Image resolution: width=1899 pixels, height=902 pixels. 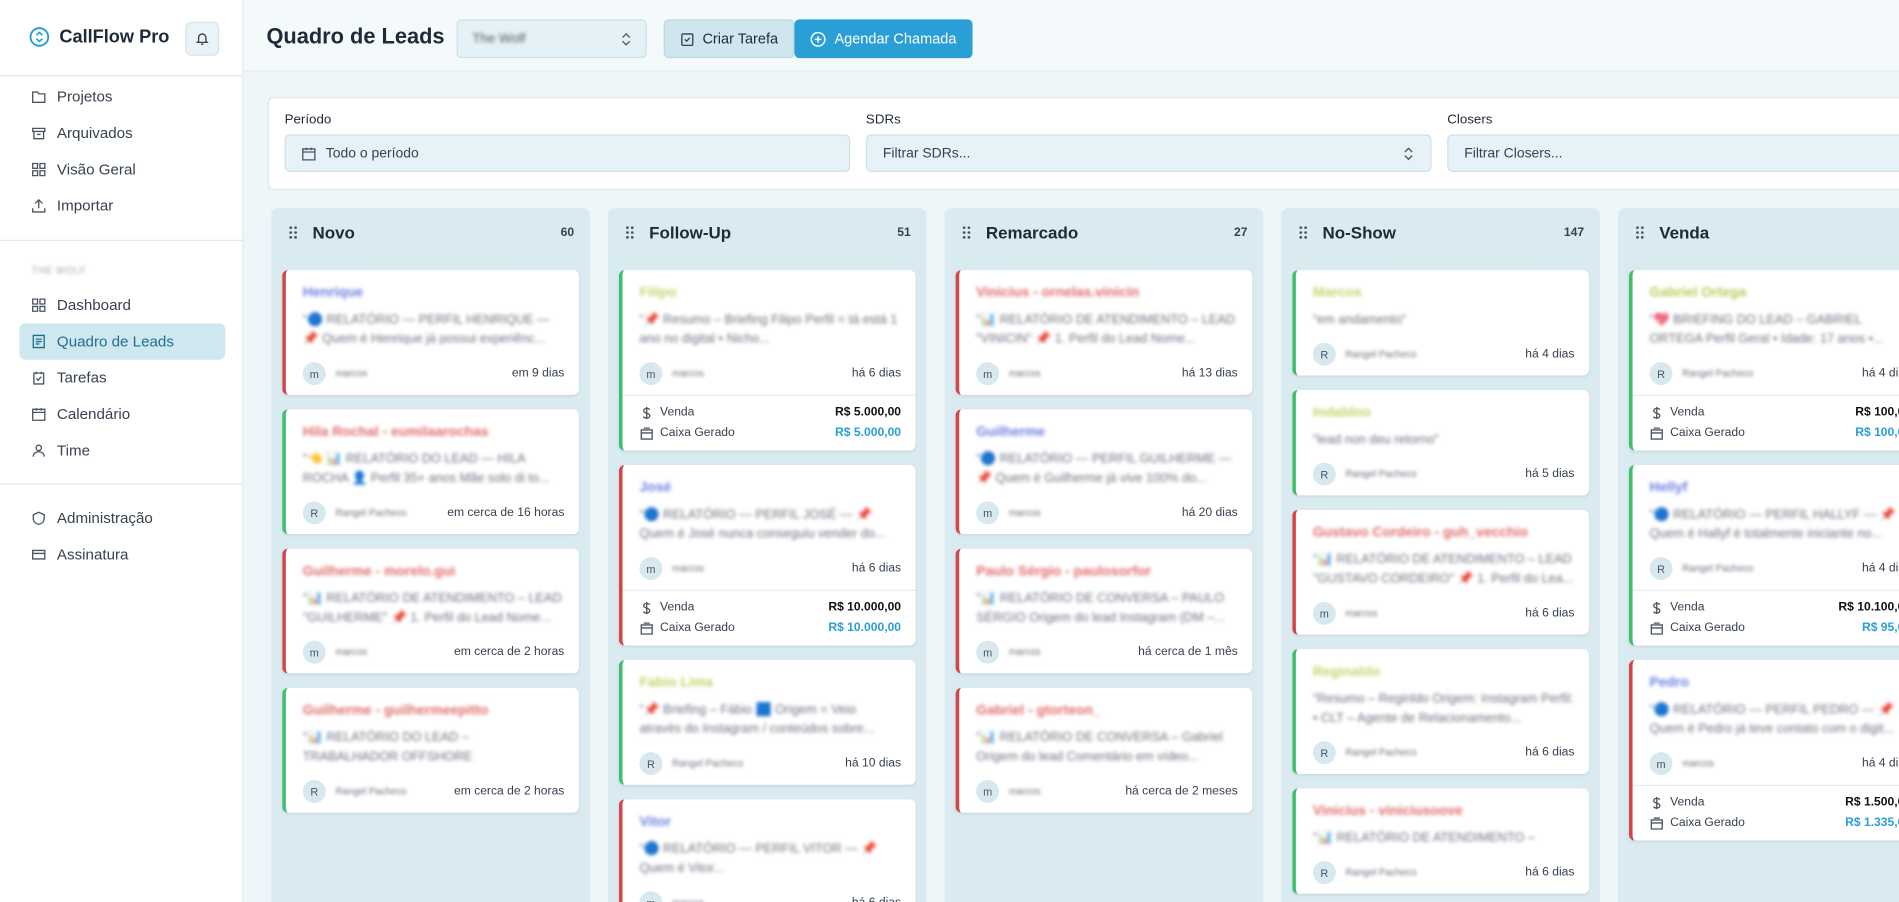 I want to click on lead-name: Gabriel Ortega, so click(x=1698, y=293).